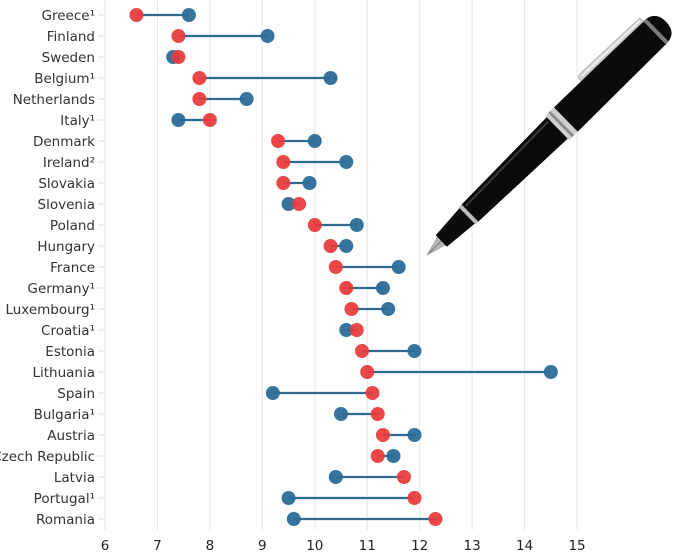  I want to click on pen-band-groove, so click(561, 124).